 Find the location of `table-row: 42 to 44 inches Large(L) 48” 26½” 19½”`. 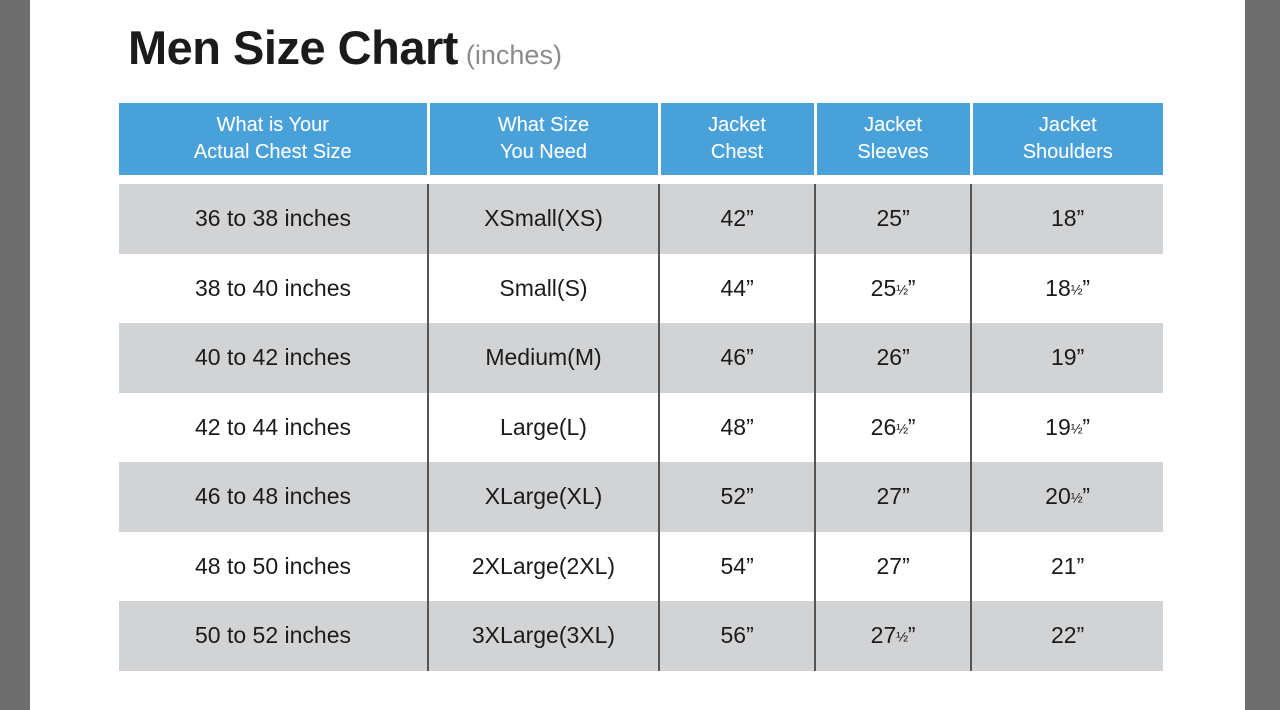

table-row: 42 to 44 inches Large(L) 48” 26½” 19½” is located at coordinates (641, 427).